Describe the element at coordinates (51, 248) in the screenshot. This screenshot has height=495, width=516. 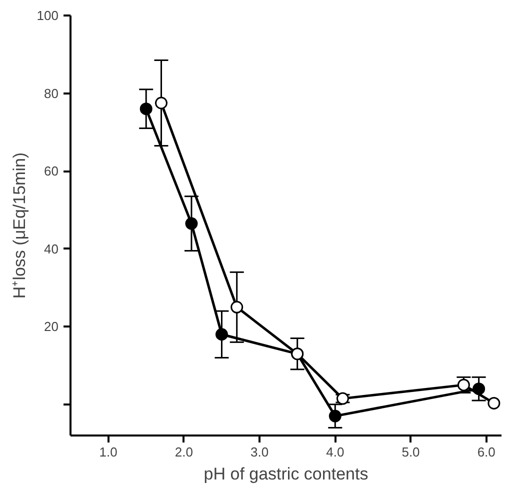
I see `y-tick-label: 40` at that location.